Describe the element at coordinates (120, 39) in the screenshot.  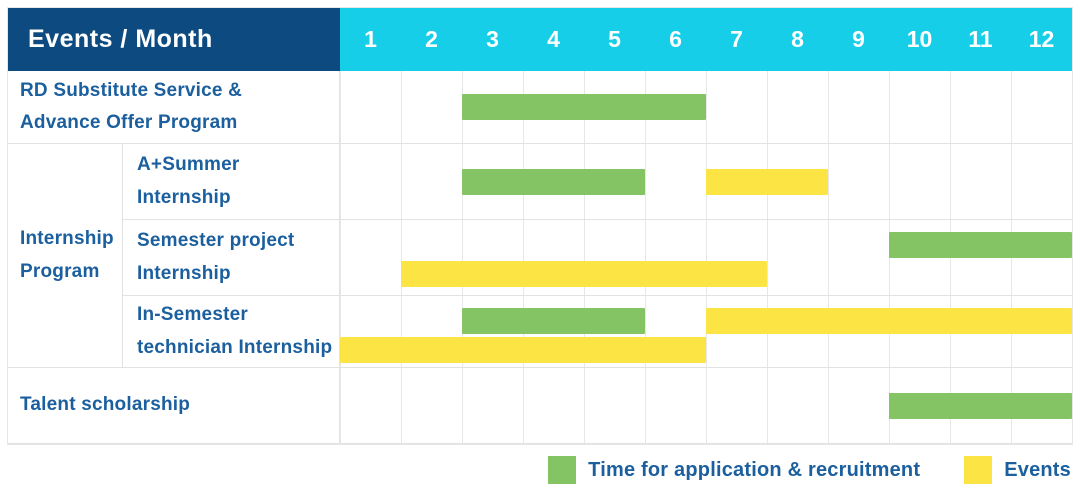
I see `events-month-title: Events / Month` at that location.